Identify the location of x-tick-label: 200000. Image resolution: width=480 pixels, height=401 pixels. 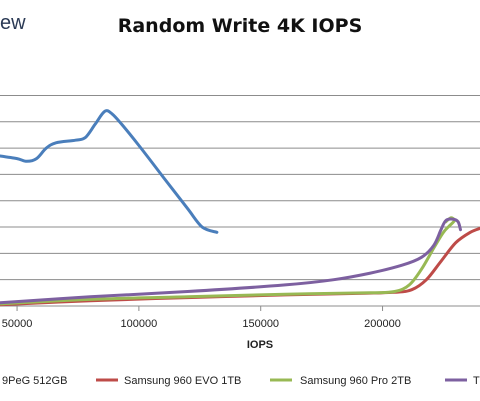
(382, 324).